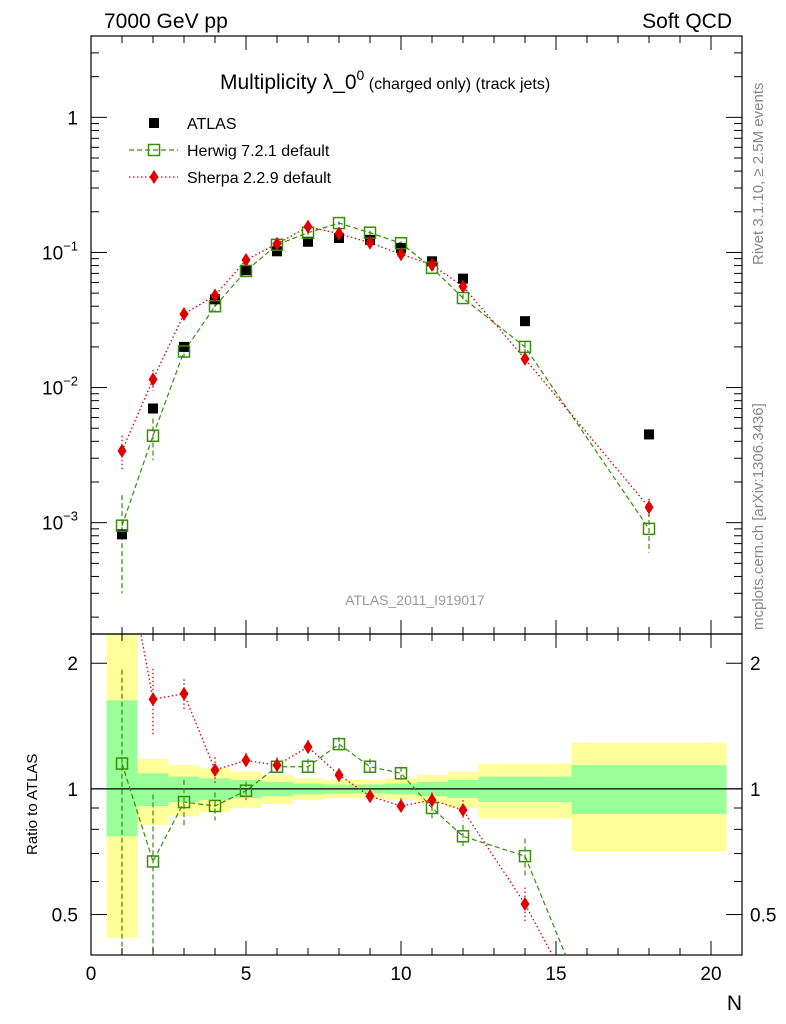 The height and width of the screenshot is (1024, 786). I want to click on x-tick-label: 20, so click(710, 974).